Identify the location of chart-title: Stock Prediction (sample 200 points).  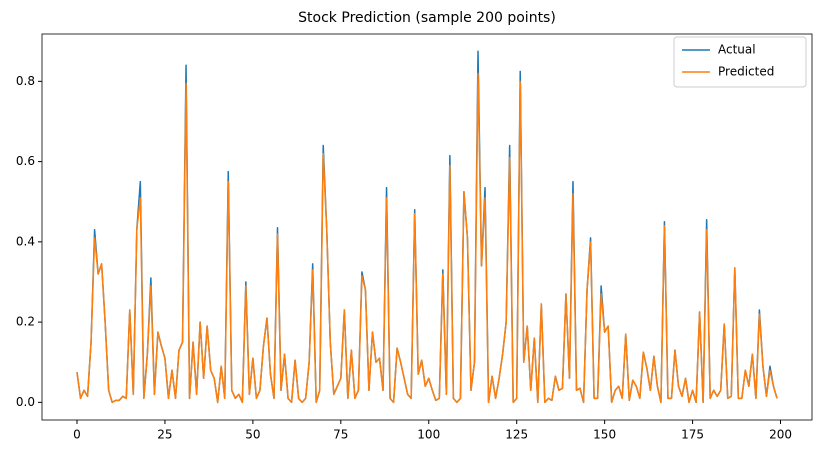
(427, 18).